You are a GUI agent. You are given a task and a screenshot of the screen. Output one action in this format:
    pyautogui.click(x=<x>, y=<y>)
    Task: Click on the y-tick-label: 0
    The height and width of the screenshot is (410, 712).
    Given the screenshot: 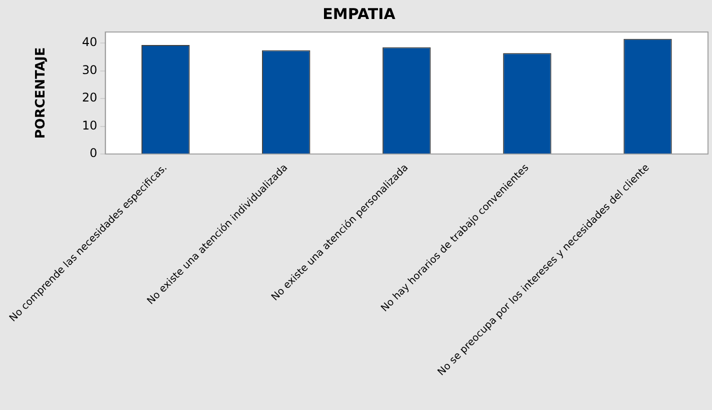 What is the action you would take?
    pyautogui.click(x=94, y=153)
    